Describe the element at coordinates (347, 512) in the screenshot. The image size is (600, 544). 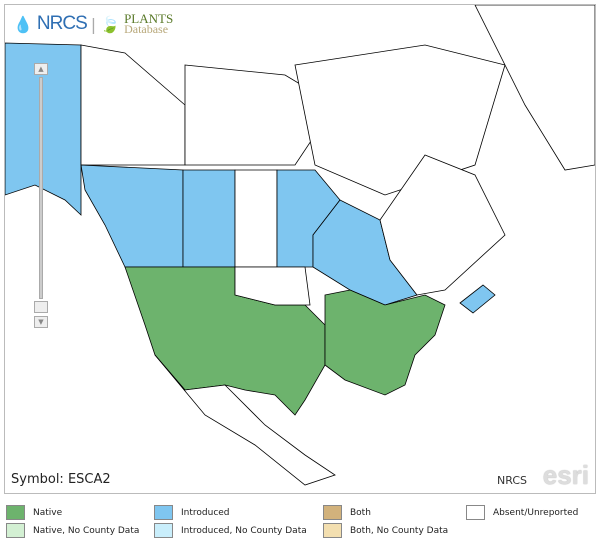
I see `legend-both: Both` at that location.